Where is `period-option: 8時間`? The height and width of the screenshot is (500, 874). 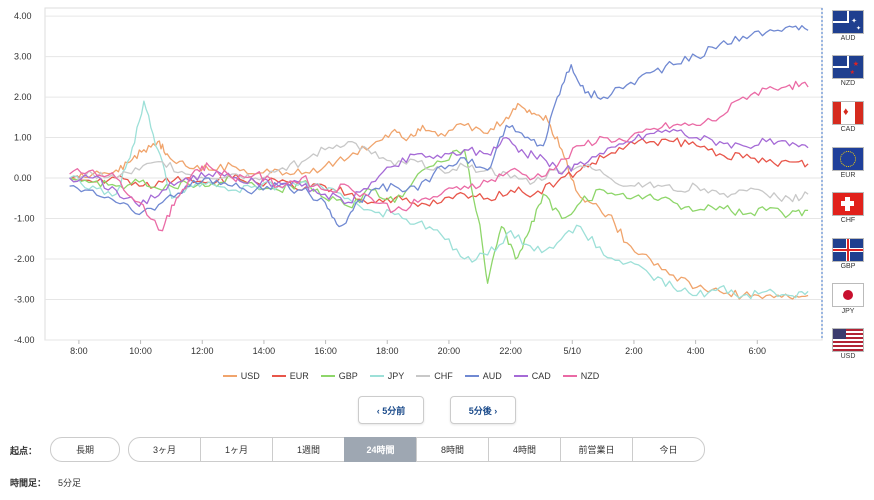 period-option: 8時間 is located at coordinates (452, 449).